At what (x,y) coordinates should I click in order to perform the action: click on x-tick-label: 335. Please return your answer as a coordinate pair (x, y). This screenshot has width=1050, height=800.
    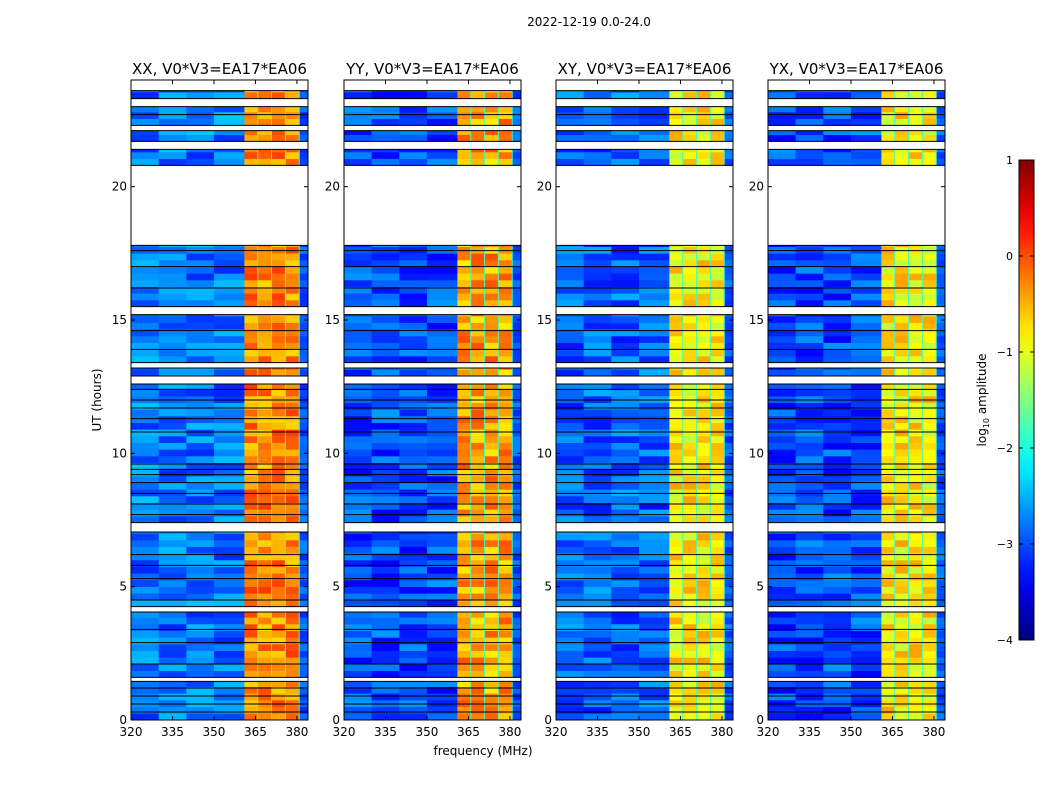
    Looking at the image, I should click on (809, 732).